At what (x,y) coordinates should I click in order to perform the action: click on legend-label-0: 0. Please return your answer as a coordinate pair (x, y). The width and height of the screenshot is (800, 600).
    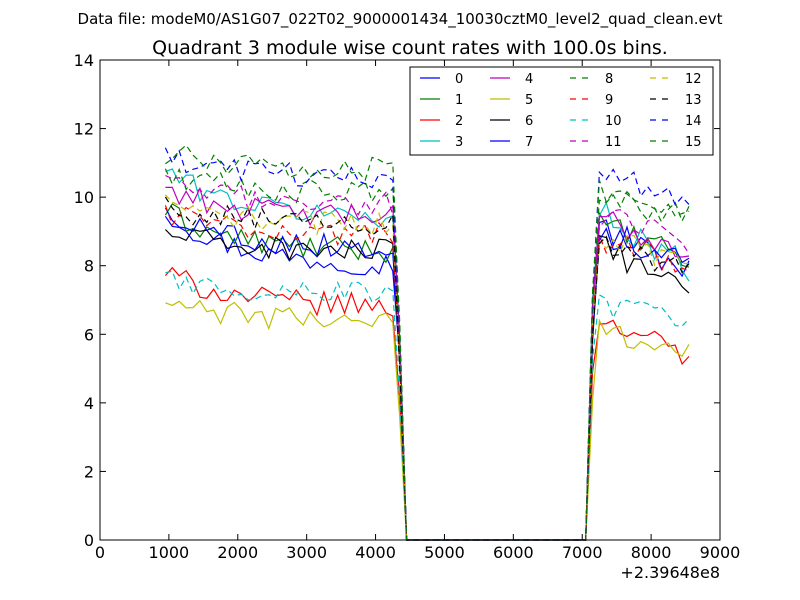
    Looking at the image, I should click on (459, 79).